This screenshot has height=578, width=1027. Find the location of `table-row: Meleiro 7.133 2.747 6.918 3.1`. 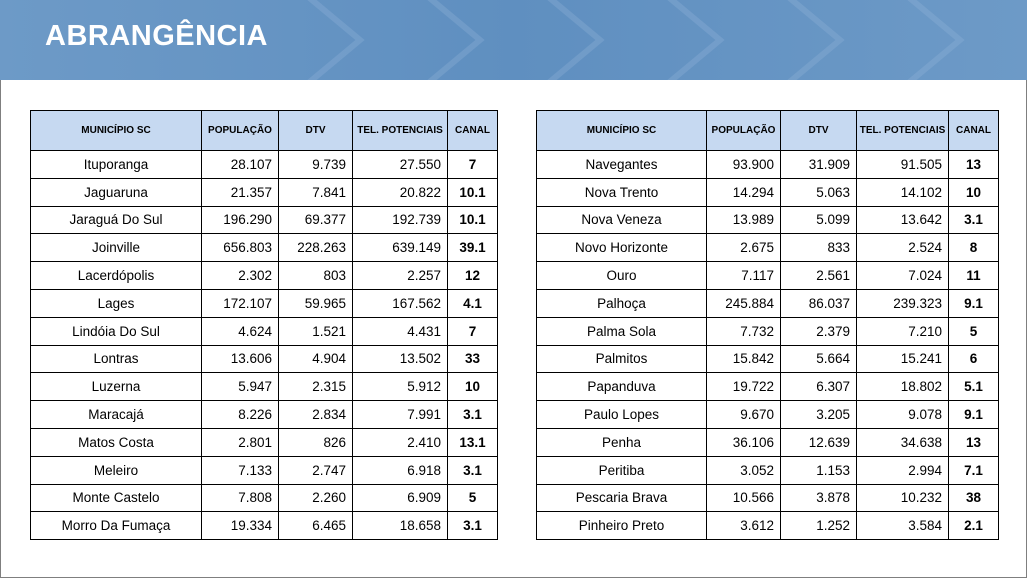

table-row: Meleiro 7.133 2.747 6.918 3.1 is located at coordinates (264, 470).